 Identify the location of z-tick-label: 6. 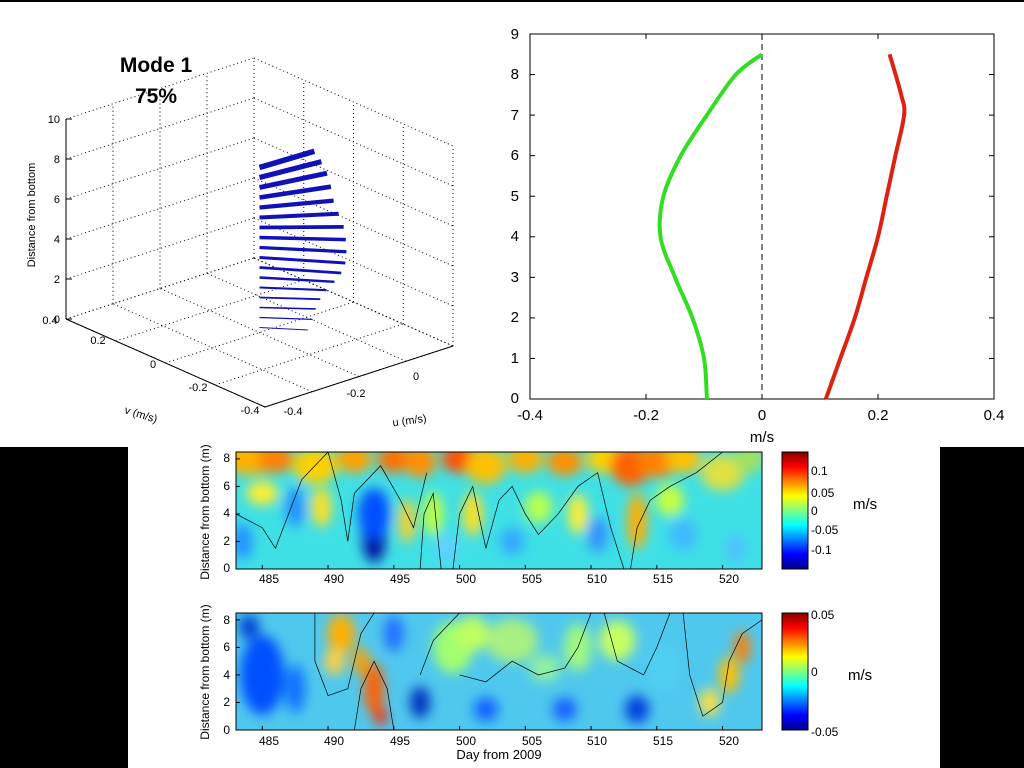
(57, 200).